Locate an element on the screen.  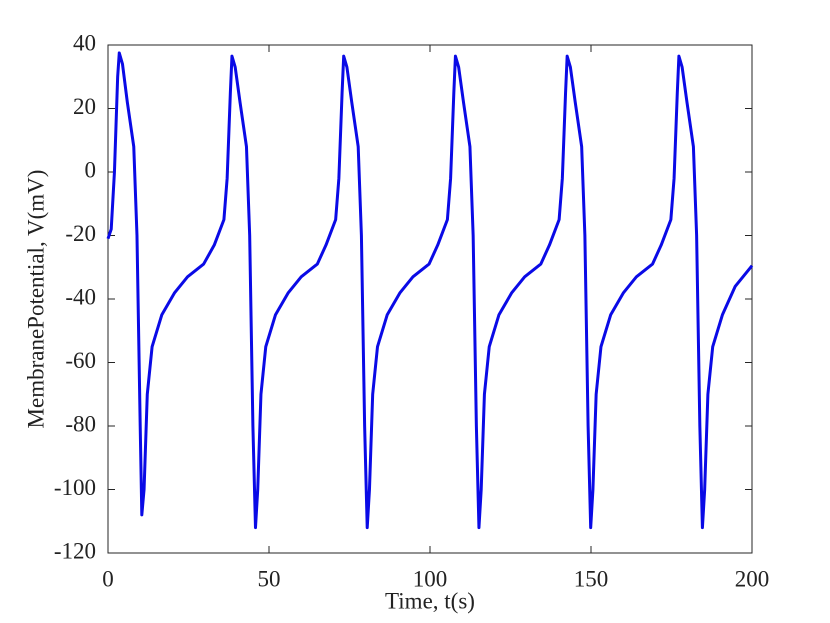
x-tick-label: 150 is located at coordinates (591, 578).